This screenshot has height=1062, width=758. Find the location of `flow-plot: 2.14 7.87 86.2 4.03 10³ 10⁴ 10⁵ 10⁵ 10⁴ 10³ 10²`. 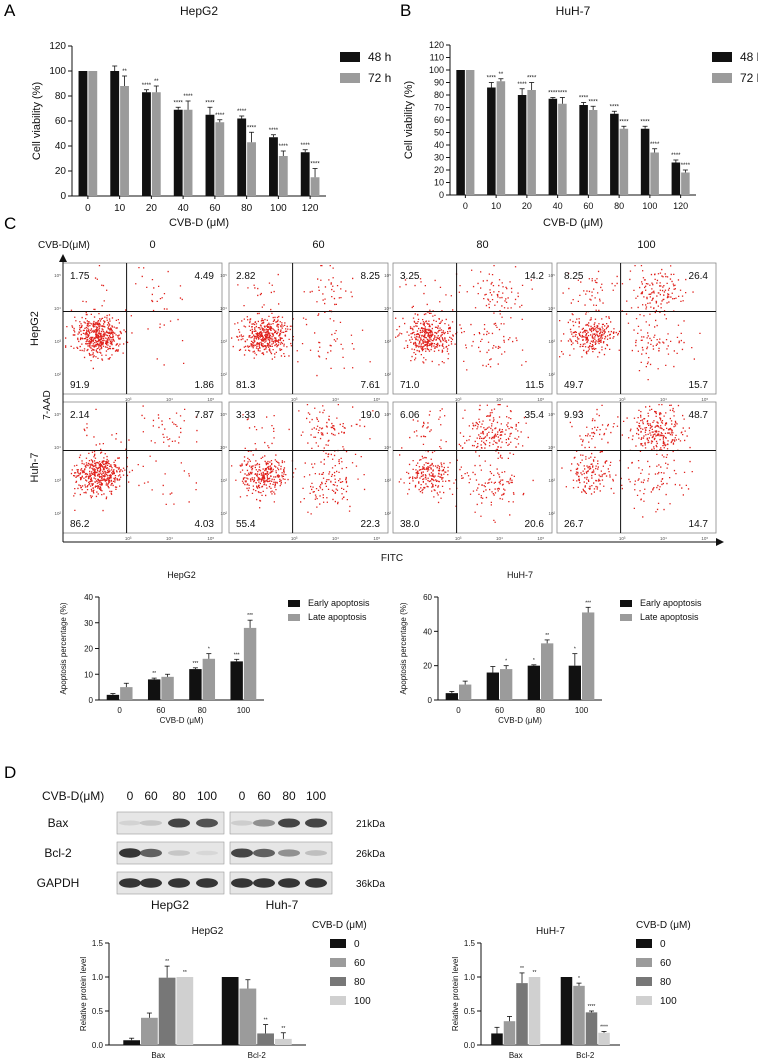

flow-plot: 2.14 7.87 86.2 4.03 10³ 10⁴ 10⁵ 10⁵ 10⁴ 10³ 10² is located at coordinates (138, 471).